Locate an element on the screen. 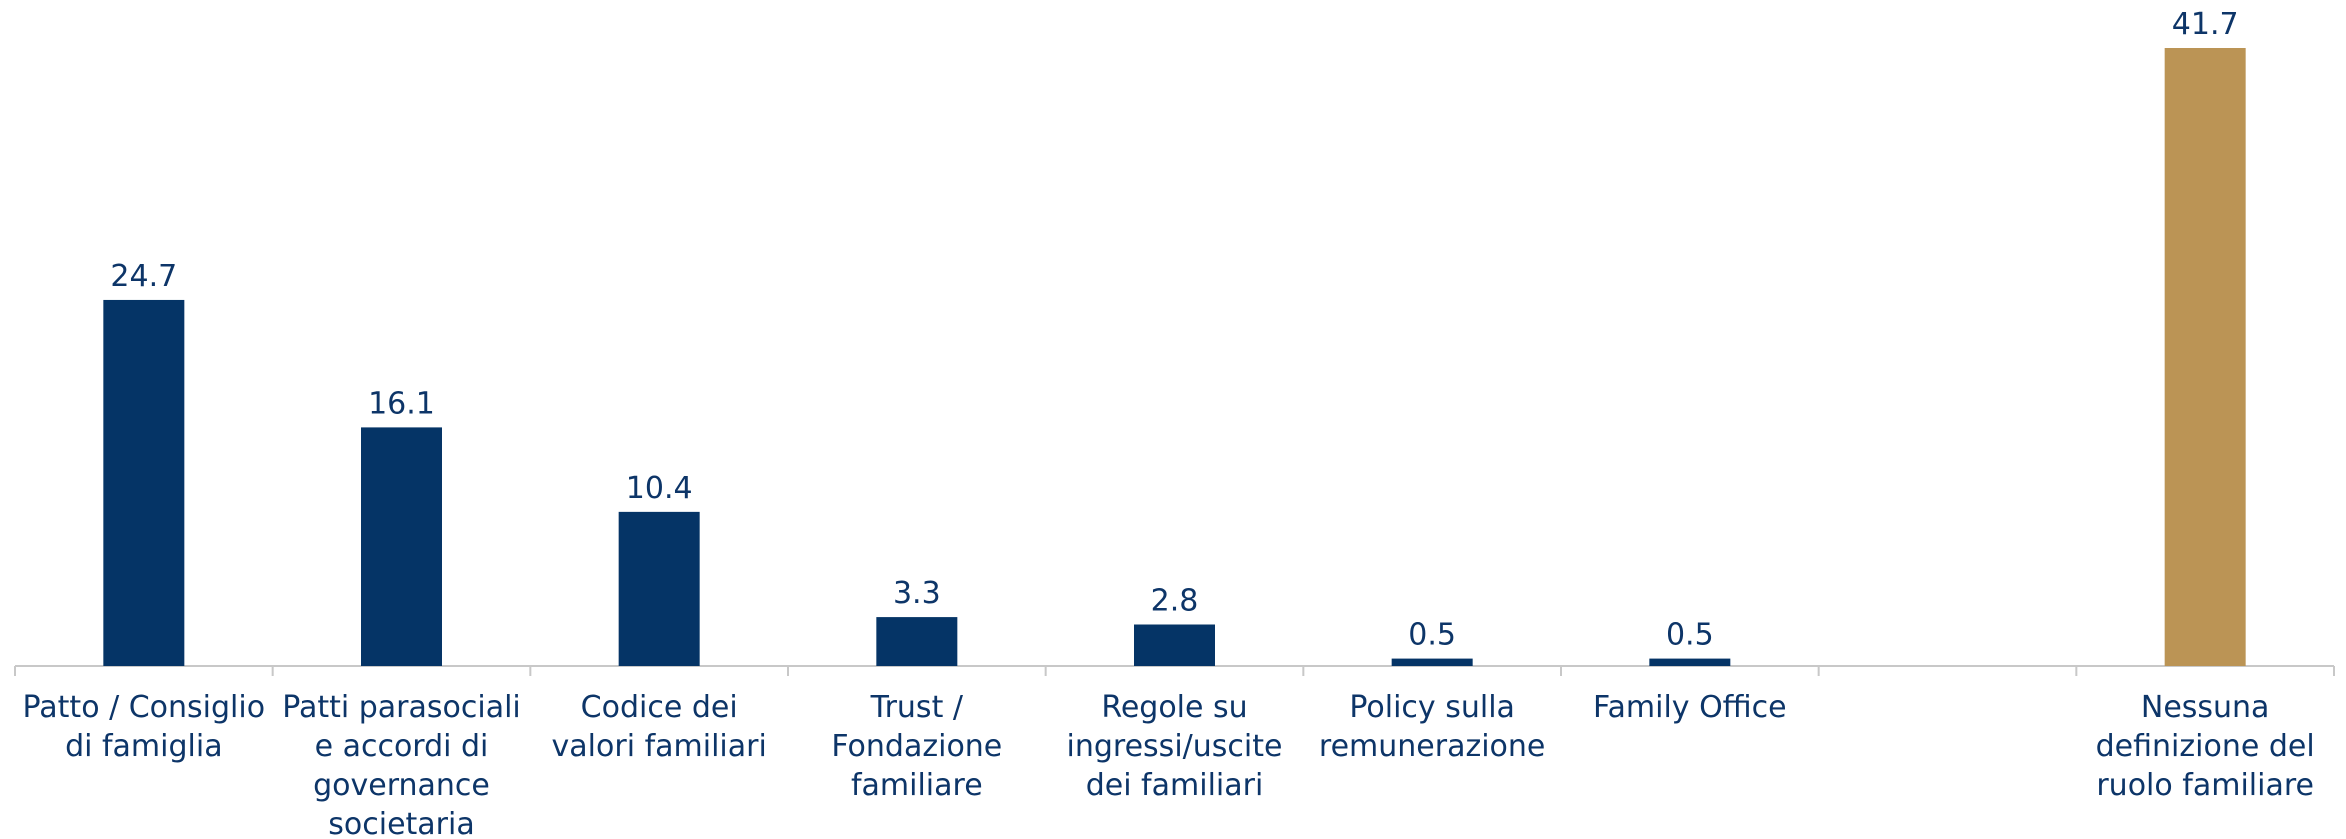 The width and height of the screenshot is (2346, 839). x-tick-label: Patto / Consiglio di famiglia is located at coordinates (144, 727).